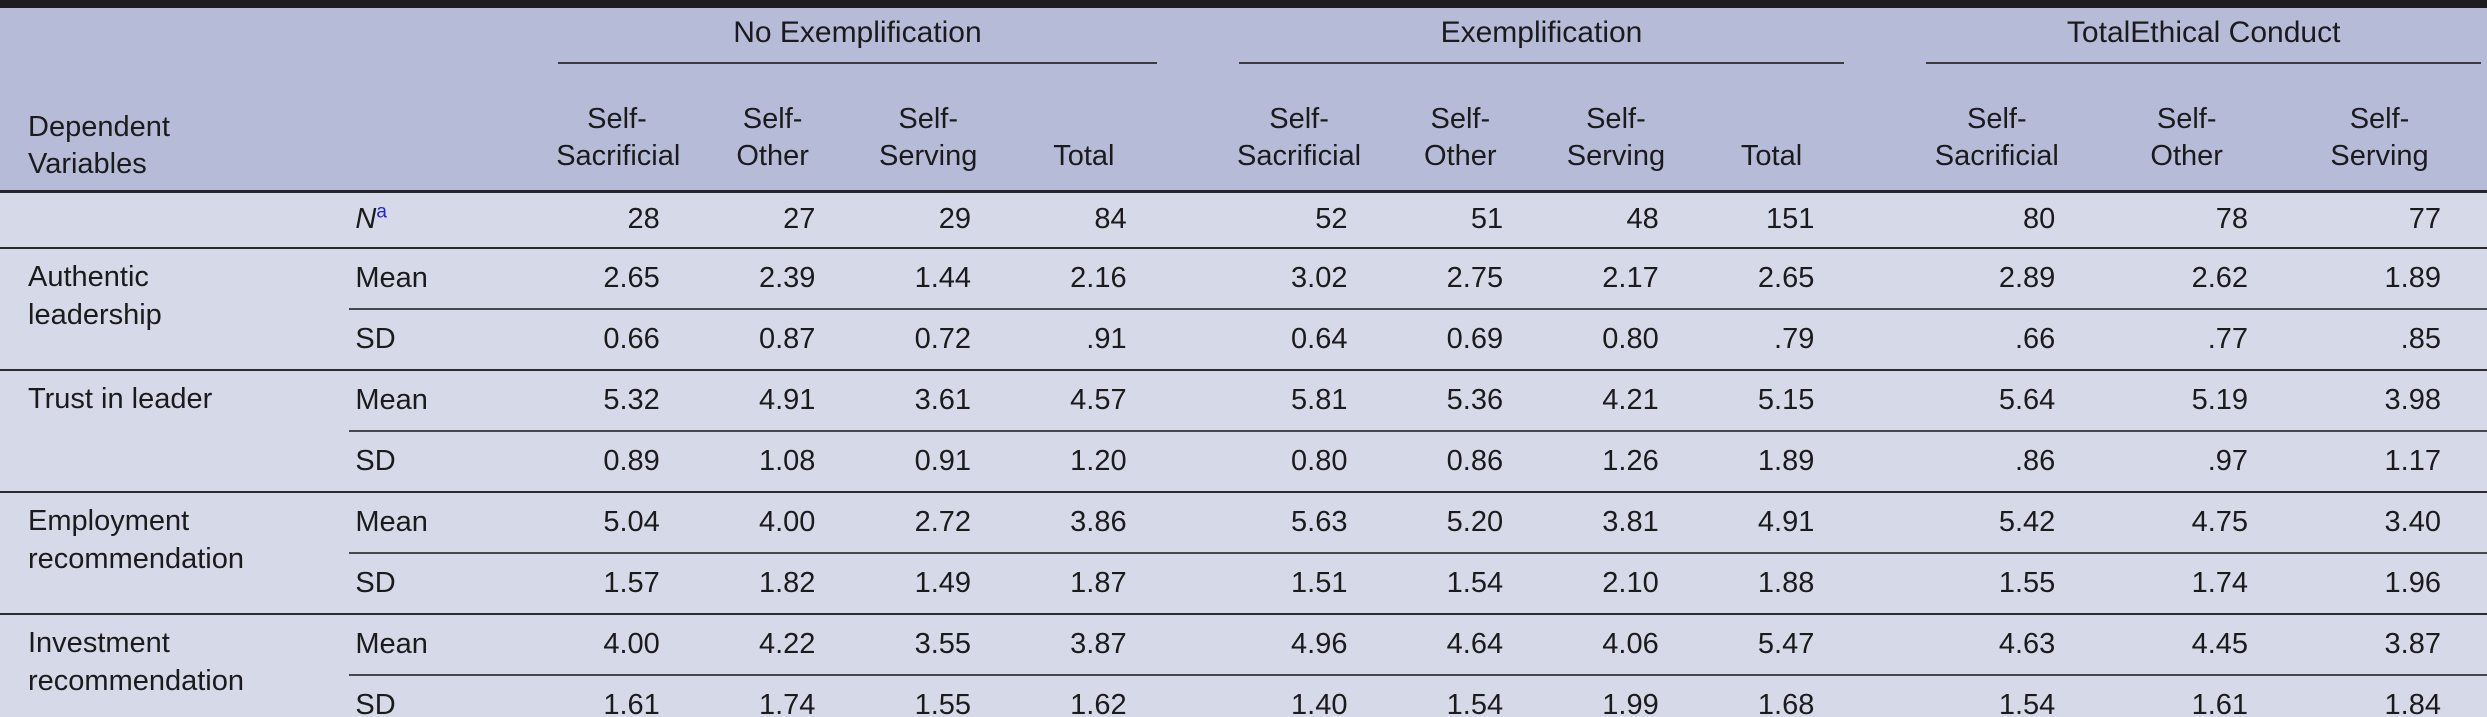 This screenshot has width=2487, height=717. Describe the element at coordinates (857, 32) in the screenshot. I see `group-label: No Exemplification` at that location.